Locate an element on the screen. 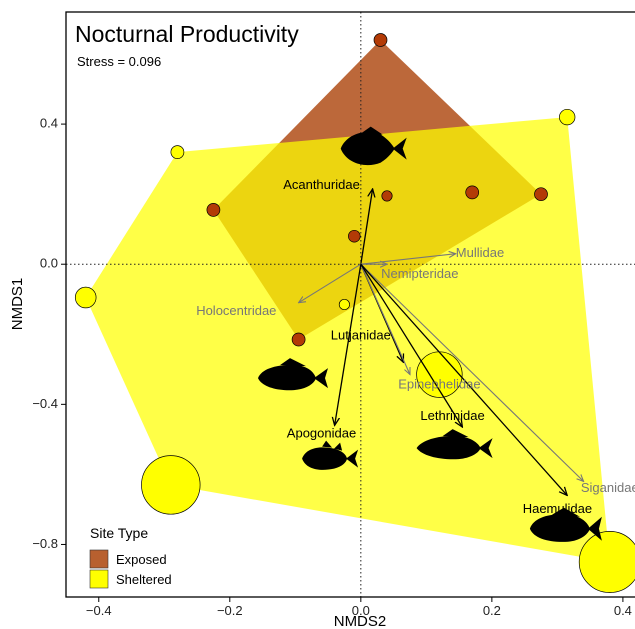  legend: Site Type Exposed Sheltered is located at coordinates (130, 557).